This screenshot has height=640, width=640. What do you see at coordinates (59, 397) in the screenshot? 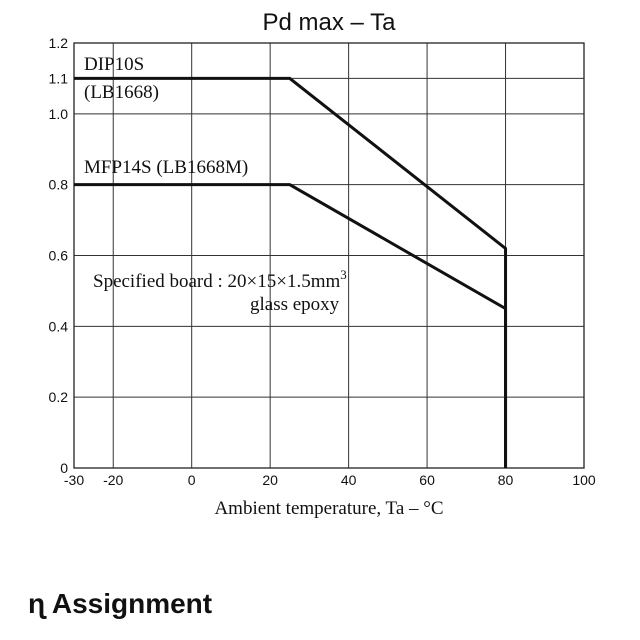
I see `y-tick-label: 0.2` at bounding box center [59, 397].